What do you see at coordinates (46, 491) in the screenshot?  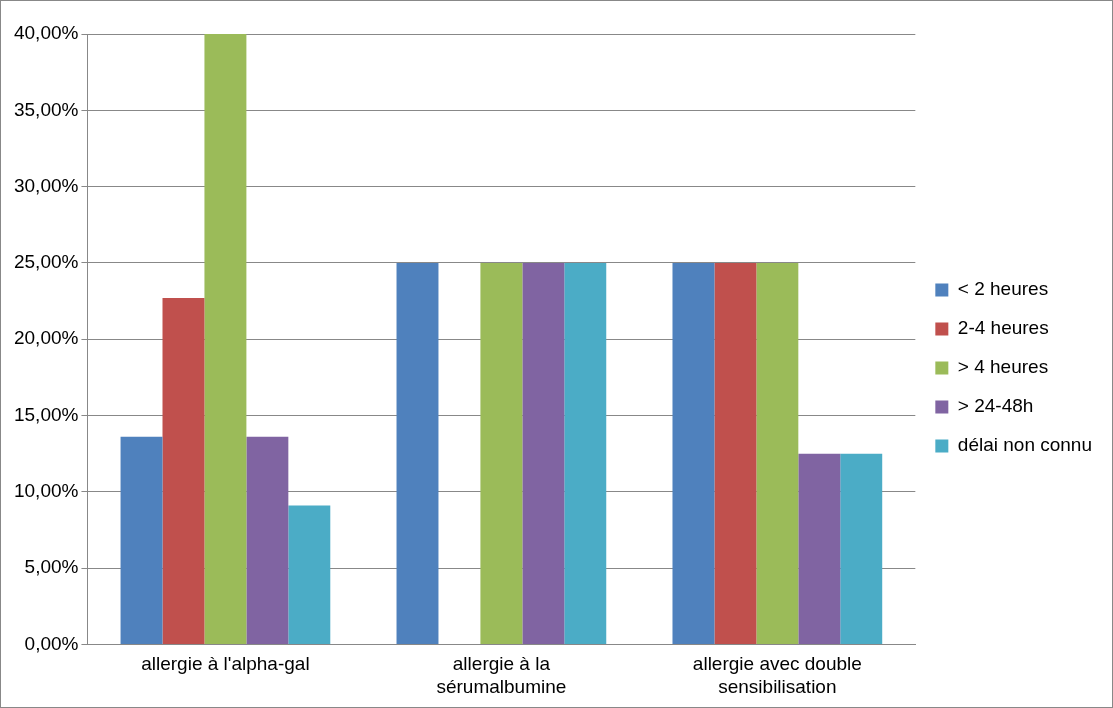 I see `y-tick-label: 10,00%` at bounding box center [46, 491].